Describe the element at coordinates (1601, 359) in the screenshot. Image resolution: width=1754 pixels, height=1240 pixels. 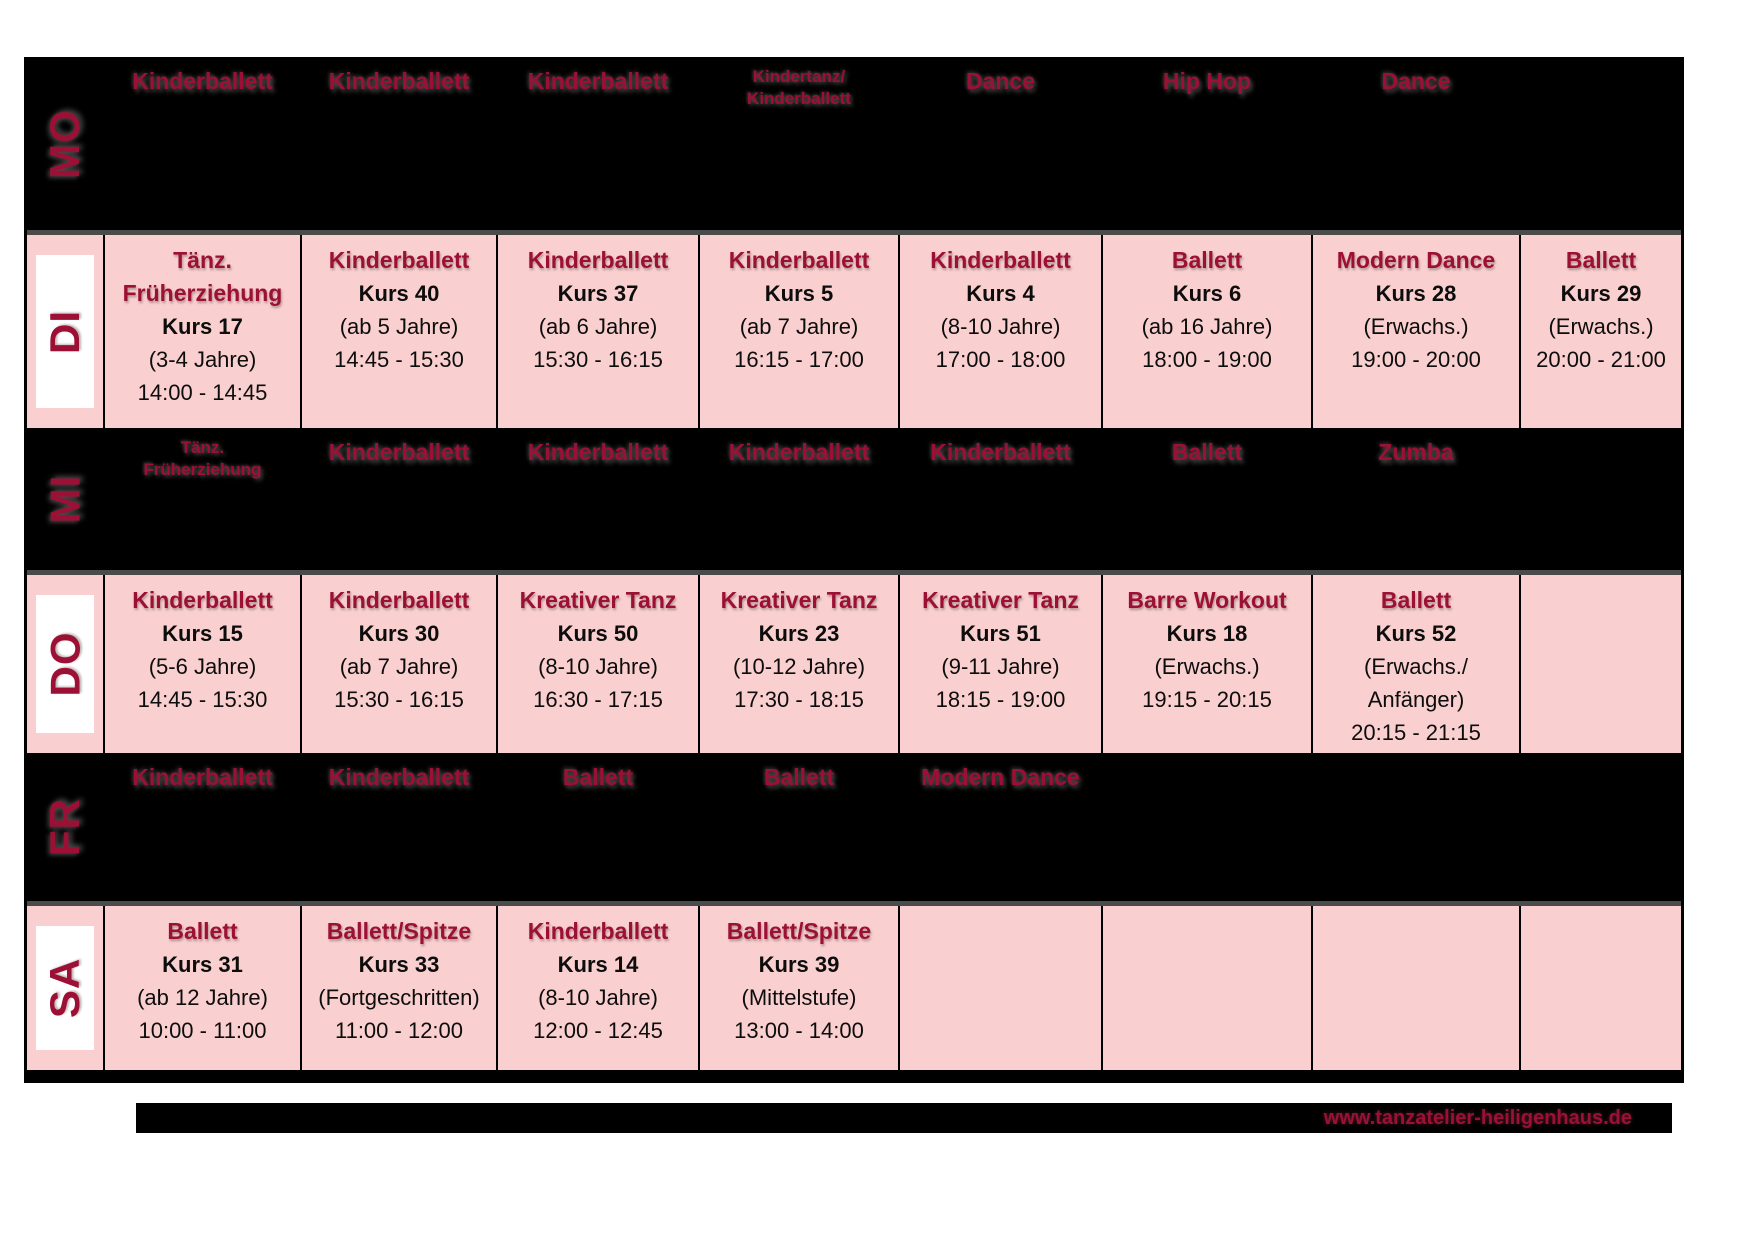
I see `course-time: 20:00 - 21:00` at that location.